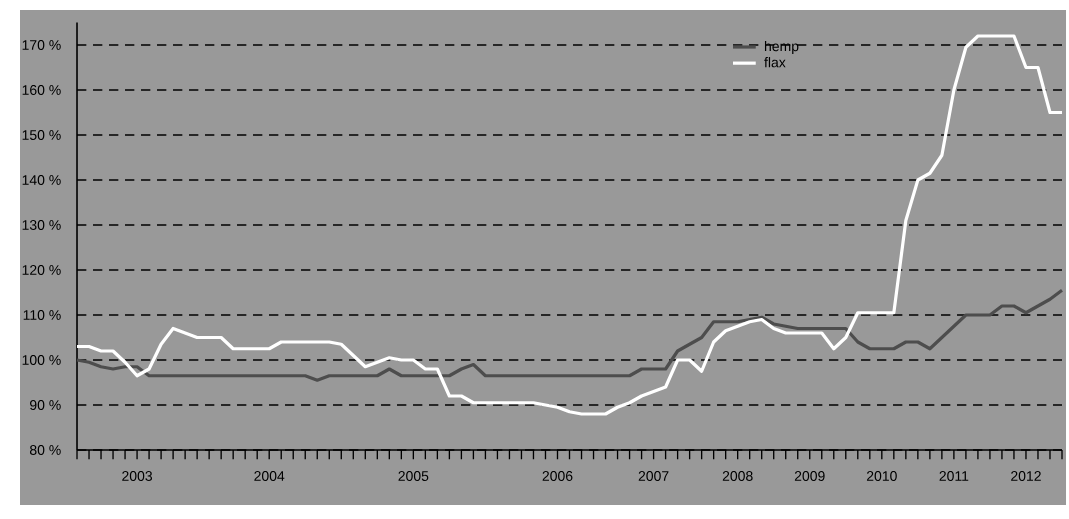 This screenshot has height=519, width=1069. What do you see at coordinates (954, 476) in the screenshot?
I see `x-tick-label: 2011` at bounding box center [954, 476].